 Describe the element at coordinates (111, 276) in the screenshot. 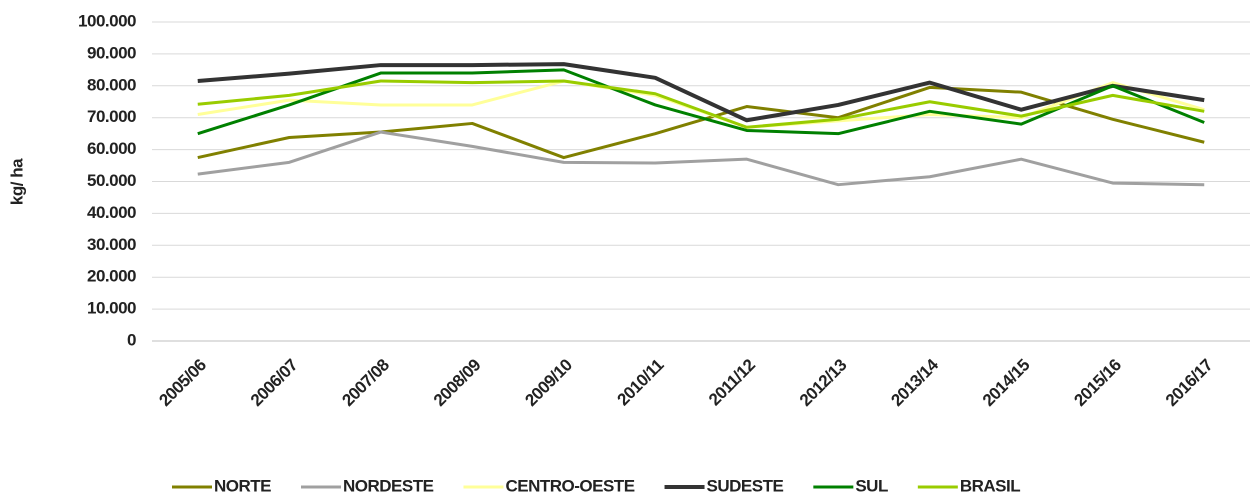

I see `y-tick-label: 20.000` at that location.